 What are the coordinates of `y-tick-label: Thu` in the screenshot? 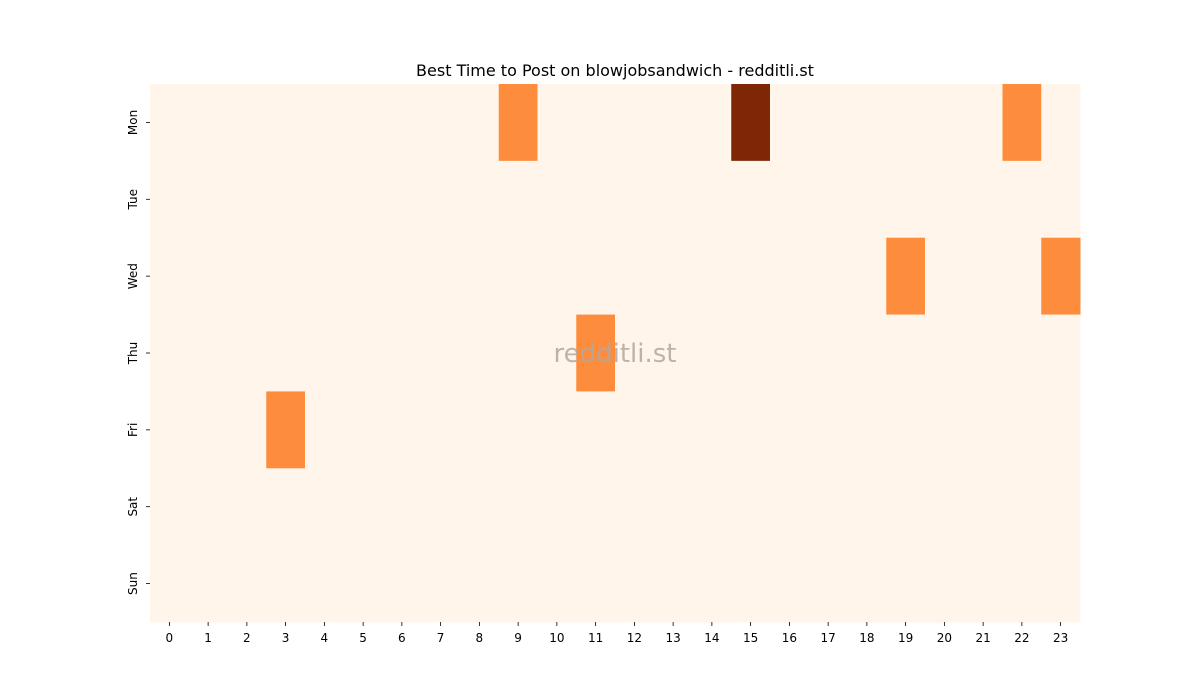 It's located at (133, 354).